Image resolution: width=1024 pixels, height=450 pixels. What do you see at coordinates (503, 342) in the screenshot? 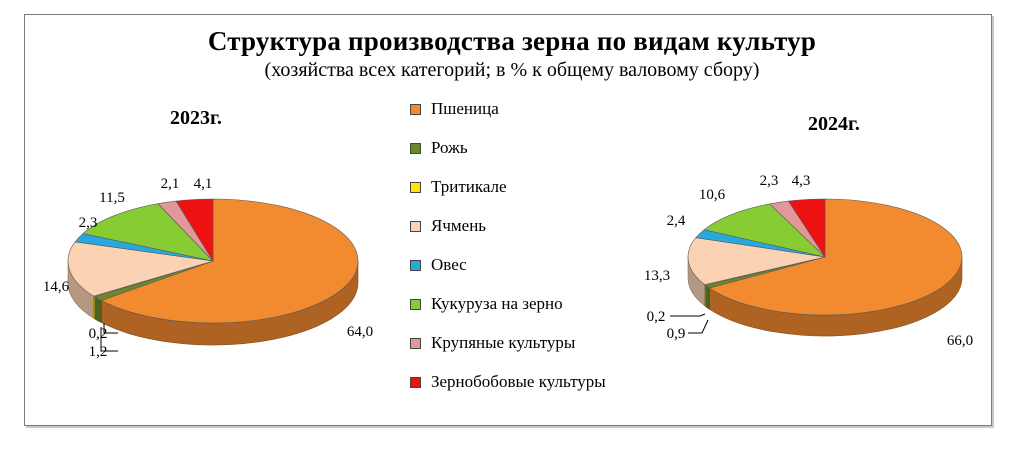
I see `legend-label: Крупяные культуры` at bounding box center [503, 342].